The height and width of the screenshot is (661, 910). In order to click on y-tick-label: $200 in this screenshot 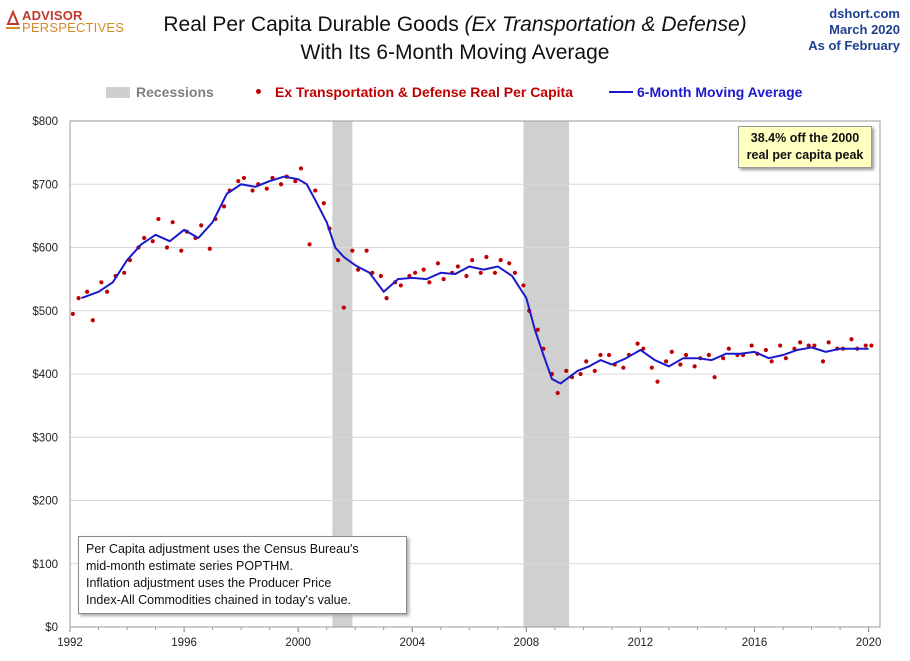, I will do `click(45, 502)`.